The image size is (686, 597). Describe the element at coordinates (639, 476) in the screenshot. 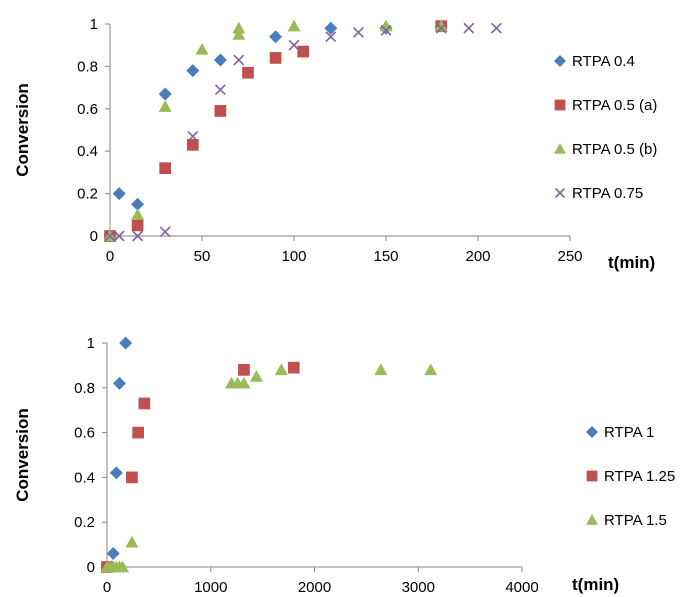

I see `legend-label: RTPA 1.25` at that location.